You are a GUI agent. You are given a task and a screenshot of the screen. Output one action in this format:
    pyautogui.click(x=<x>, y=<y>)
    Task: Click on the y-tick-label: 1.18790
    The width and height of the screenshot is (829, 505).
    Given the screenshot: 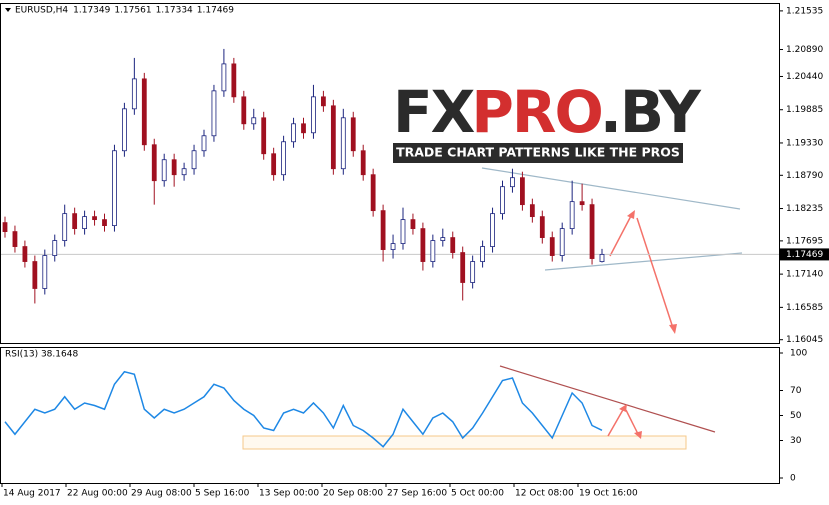 What is the action you would take?
    pyautogui.click(x=804, y=176)
    